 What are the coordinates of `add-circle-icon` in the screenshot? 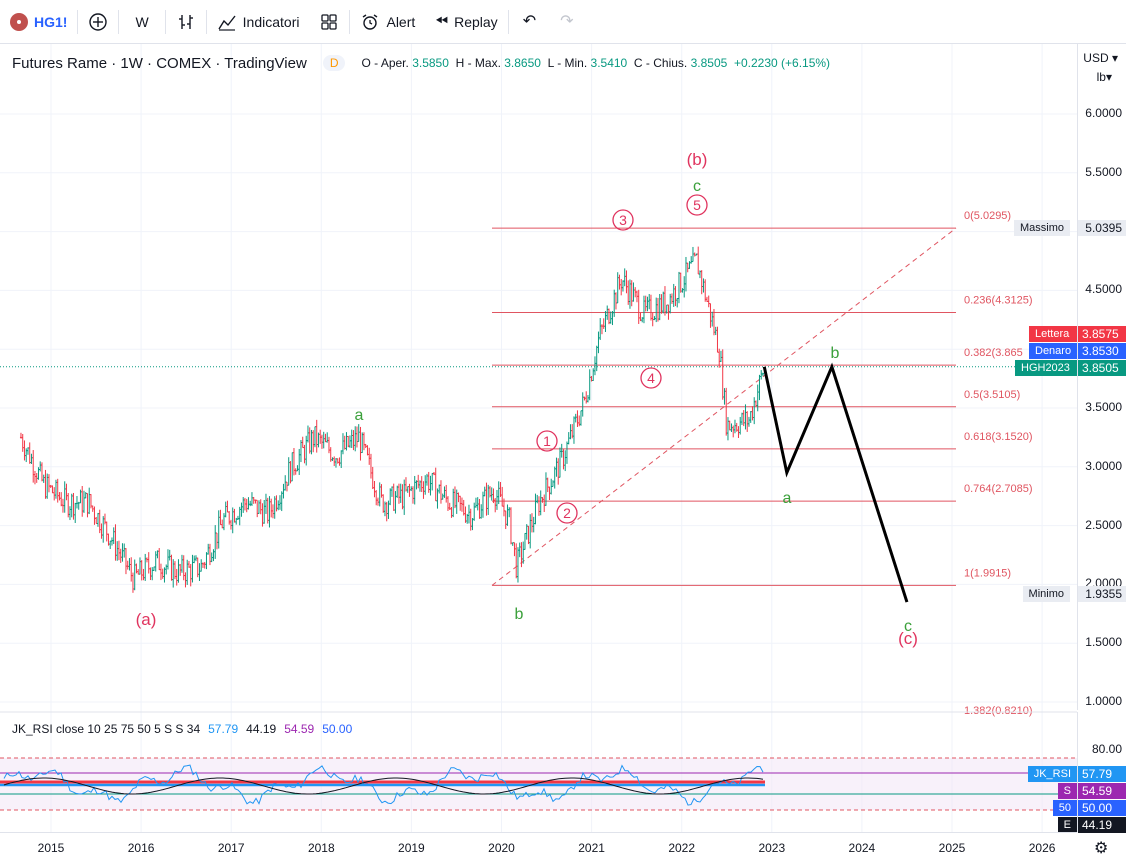 It's located at (98, 21).